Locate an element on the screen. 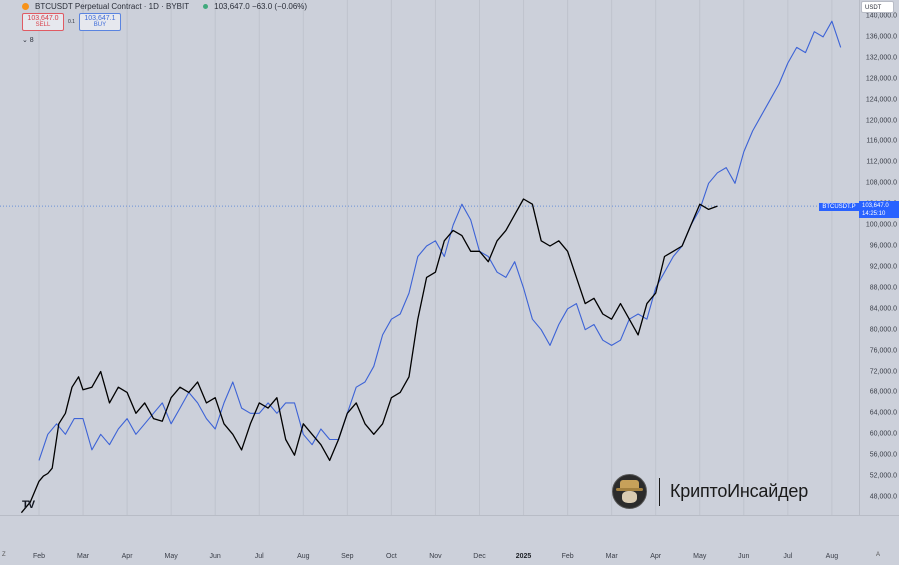 The height and width of the screenshot is (565, 899). tradingview-logo: TV is located at coordinates (28, 505).